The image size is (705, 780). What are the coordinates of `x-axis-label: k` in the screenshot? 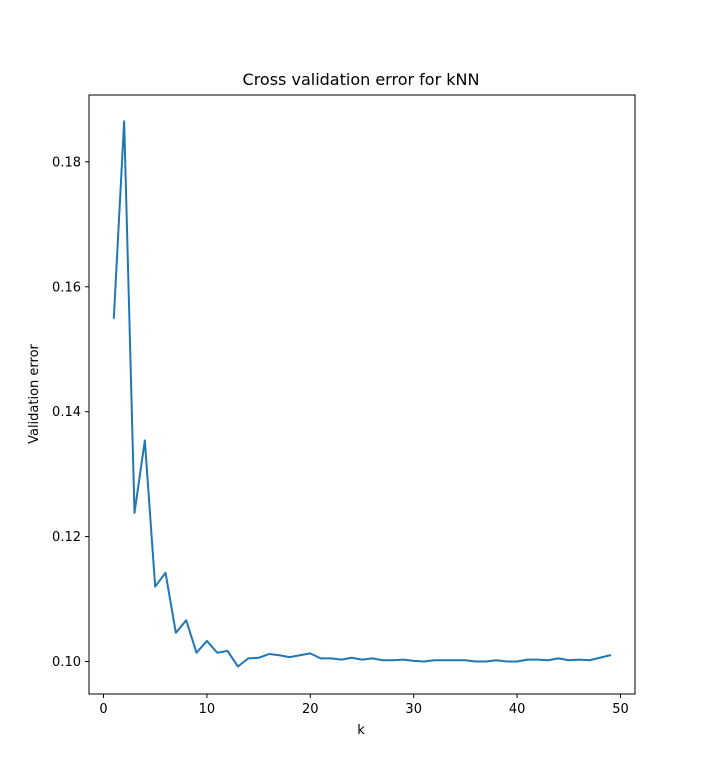 It's located at (361, 730).